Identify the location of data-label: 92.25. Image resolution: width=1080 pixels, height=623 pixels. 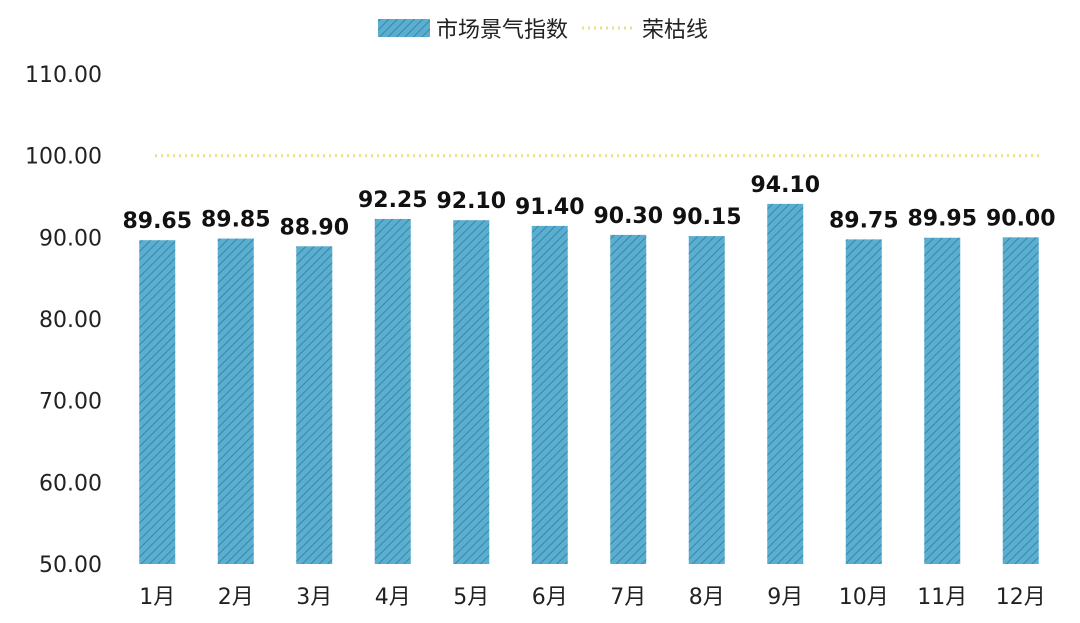
(393, 200).